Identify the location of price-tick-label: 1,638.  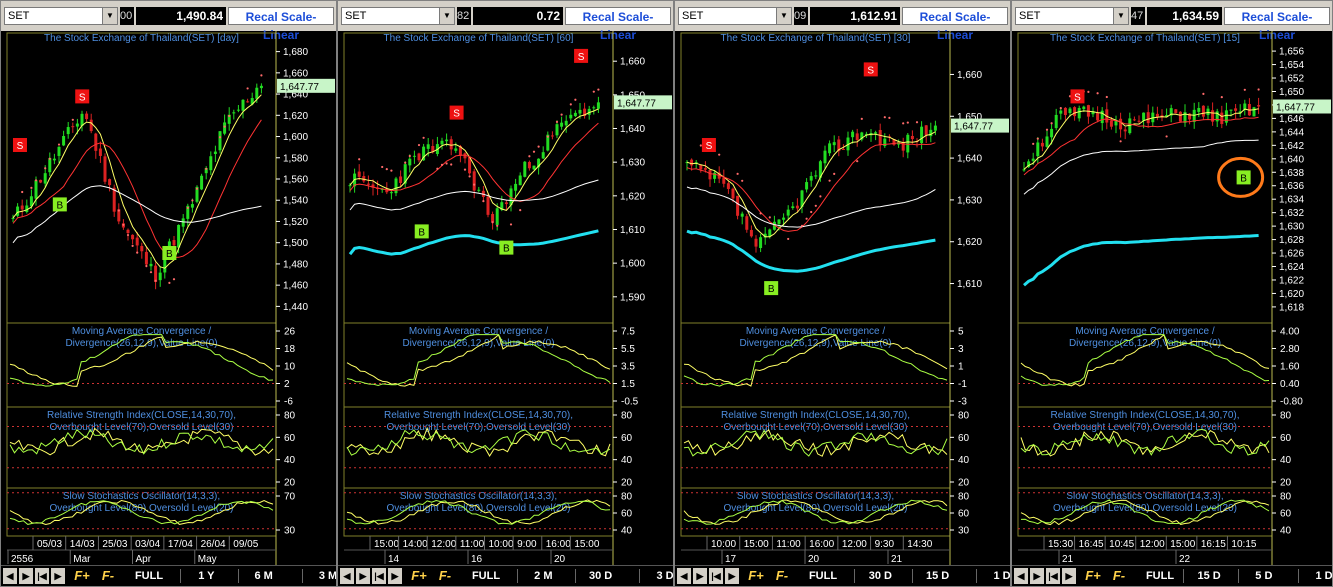
(1291, 173).